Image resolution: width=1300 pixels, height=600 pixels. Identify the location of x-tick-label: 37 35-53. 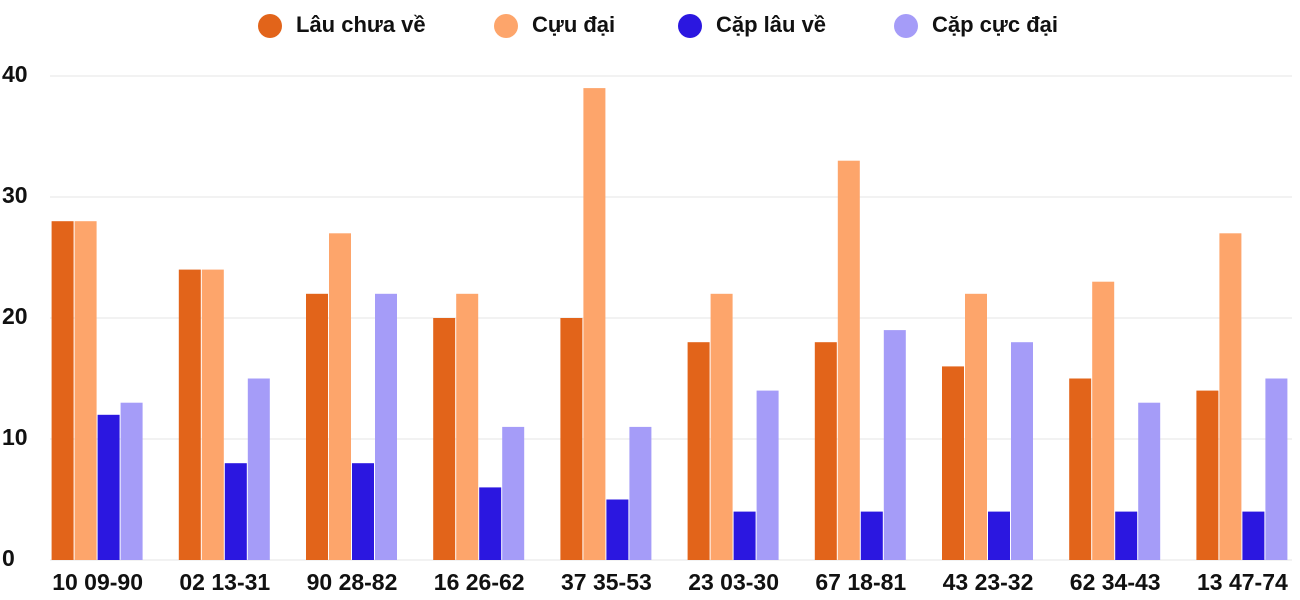
(606, 582).